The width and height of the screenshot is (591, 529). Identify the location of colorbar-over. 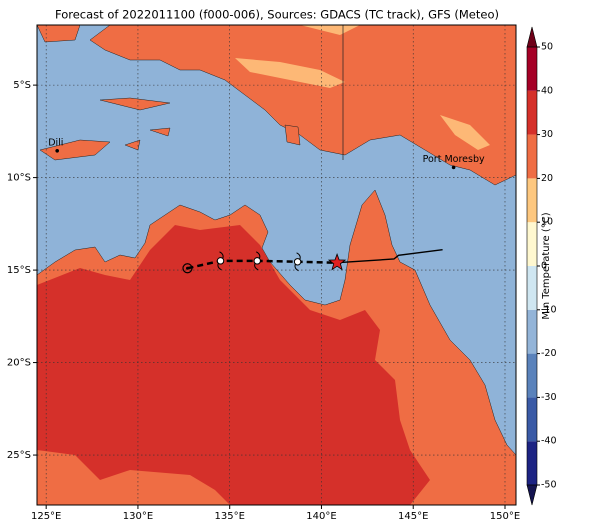
(532, 37).